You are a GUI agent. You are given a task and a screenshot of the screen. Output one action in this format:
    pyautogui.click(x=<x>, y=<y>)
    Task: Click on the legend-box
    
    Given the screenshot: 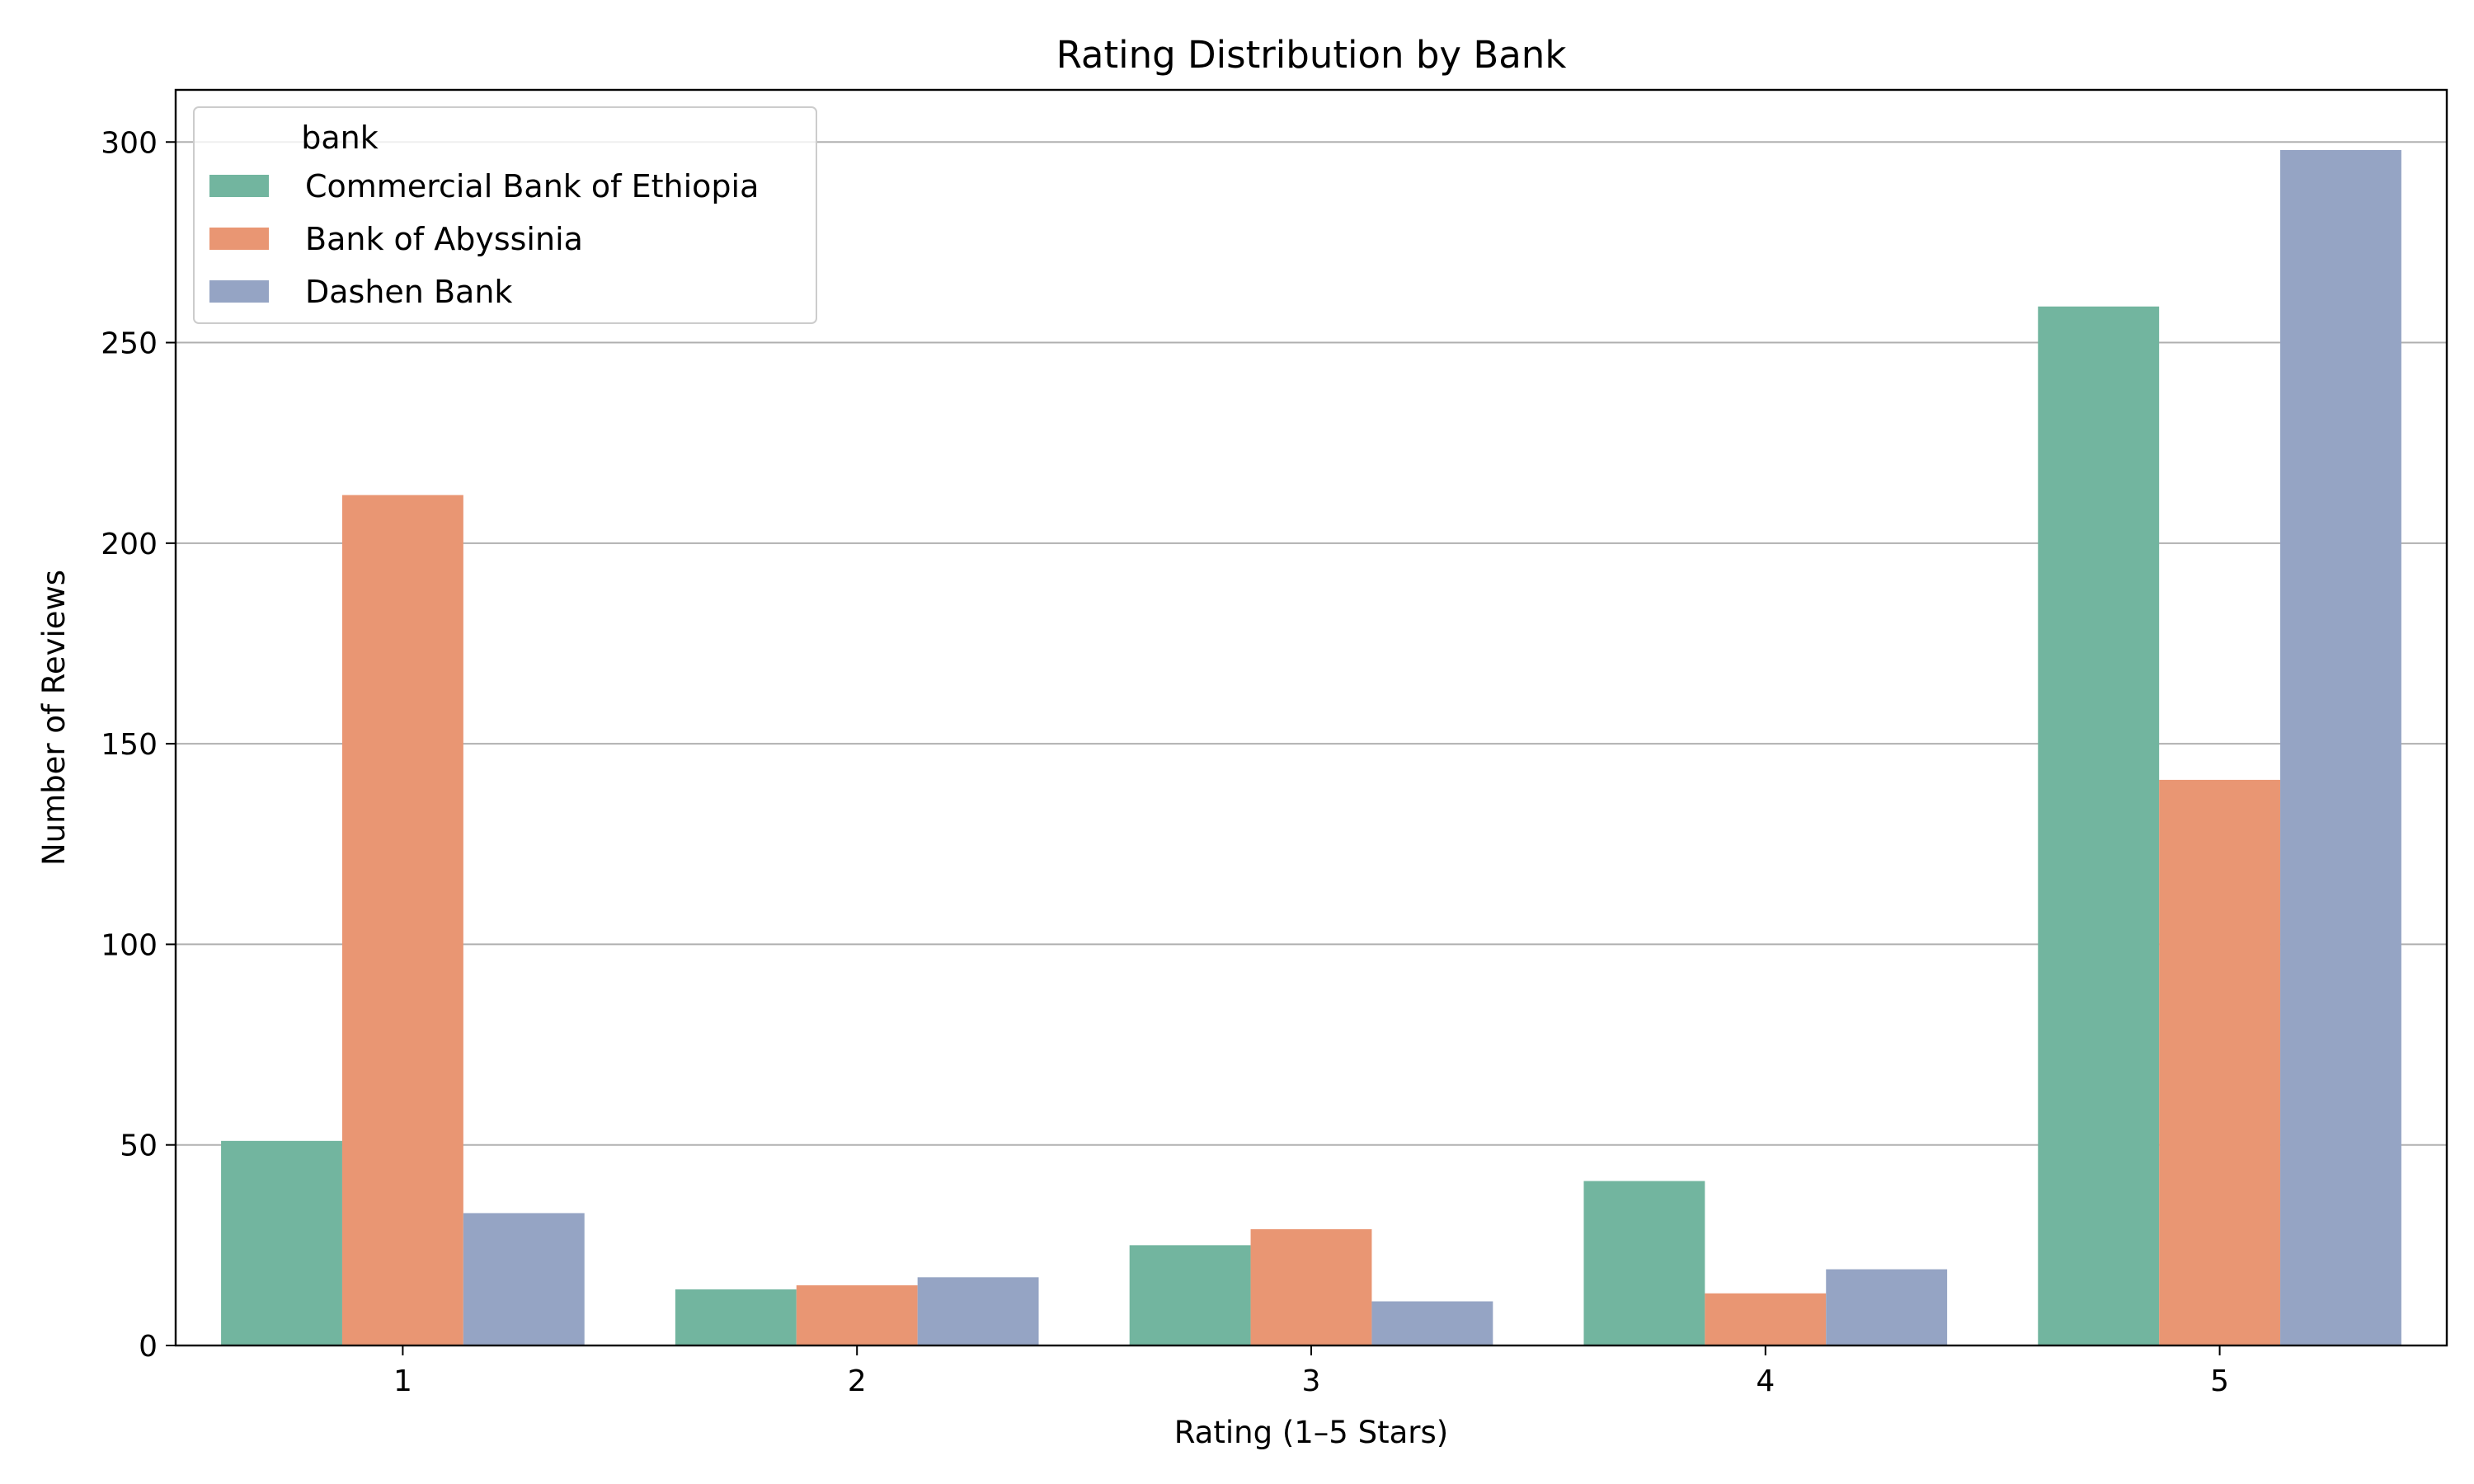 What is the action you would take?
    pyautogui.click(x=505, y=215)
    